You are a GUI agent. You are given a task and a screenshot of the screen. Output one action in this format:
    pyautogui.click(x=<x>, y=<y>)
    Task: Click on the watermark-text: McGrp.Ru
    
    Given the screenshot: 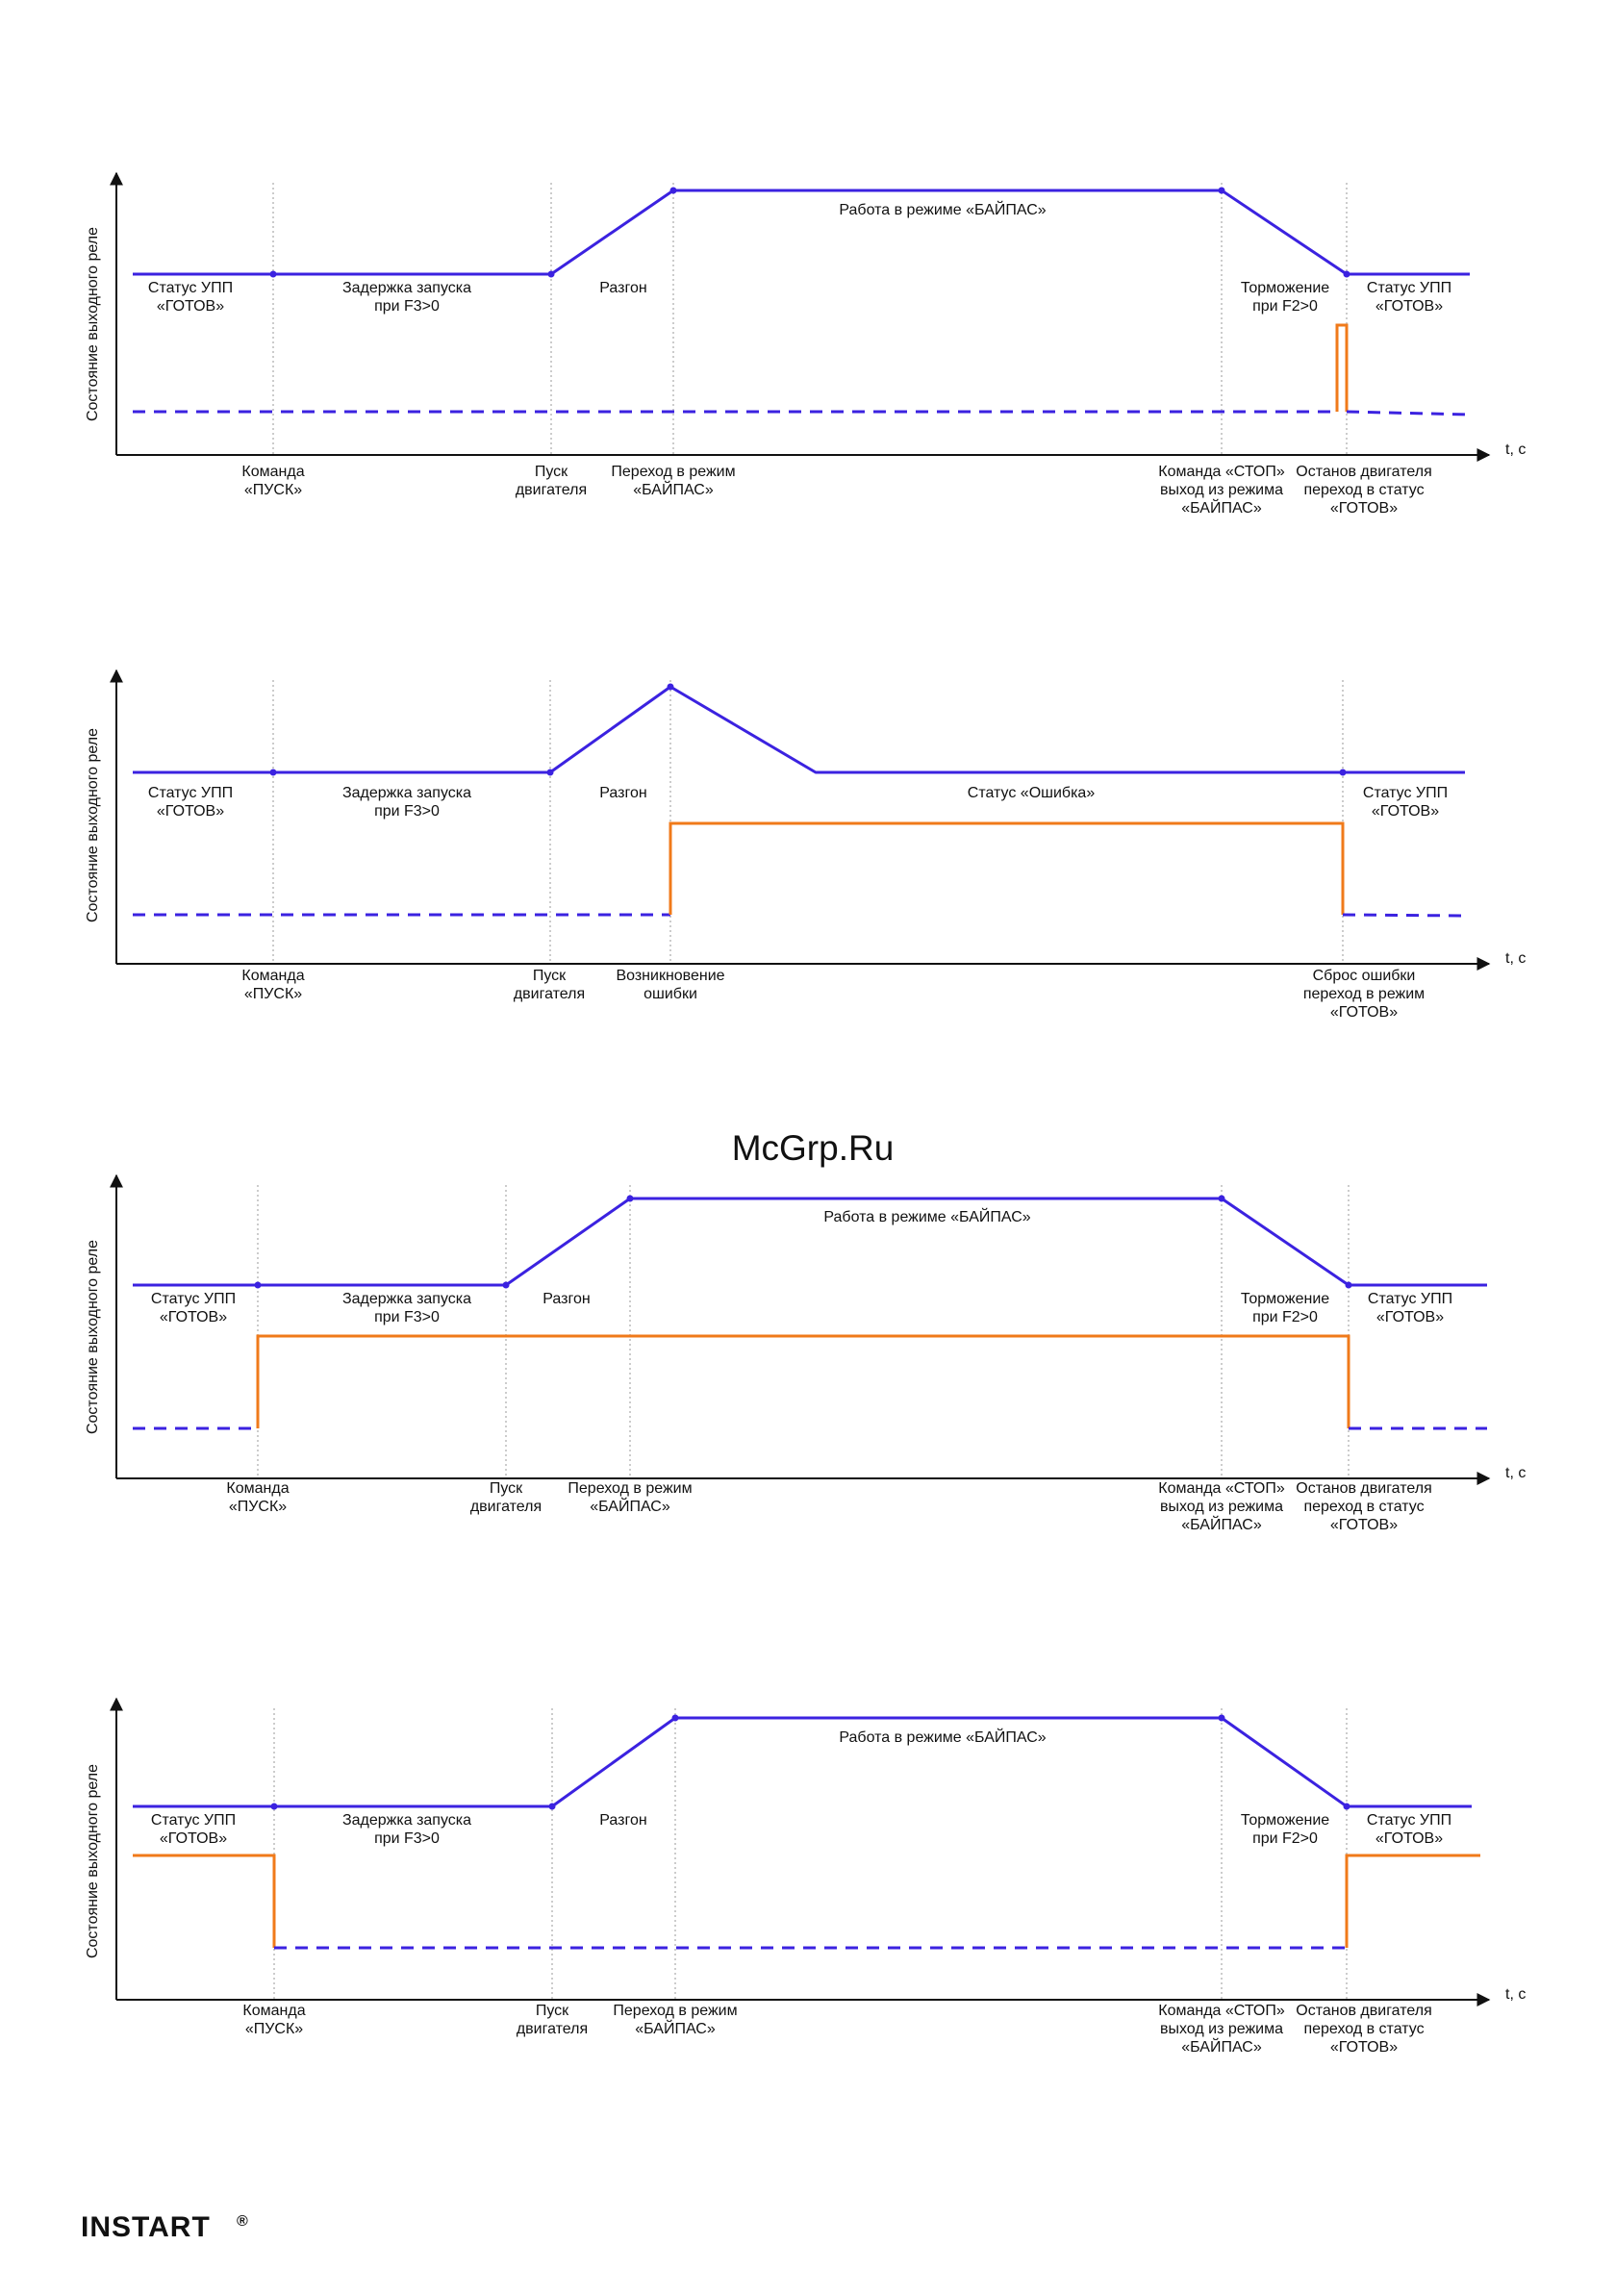 What is the action you would take?
    pyautogui.click(x=813, y=1148)
    